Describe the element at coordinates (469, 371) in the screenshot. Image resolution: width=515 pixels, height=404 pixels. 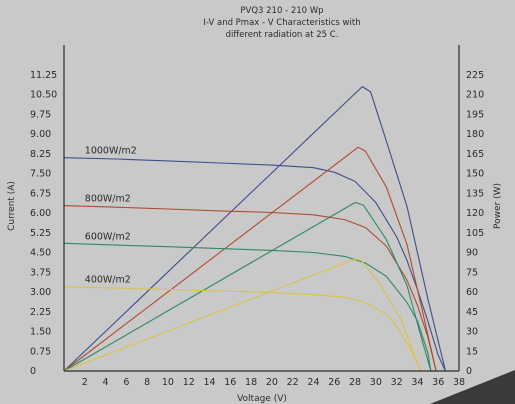
I see `right-tick-label: 0` at that location.